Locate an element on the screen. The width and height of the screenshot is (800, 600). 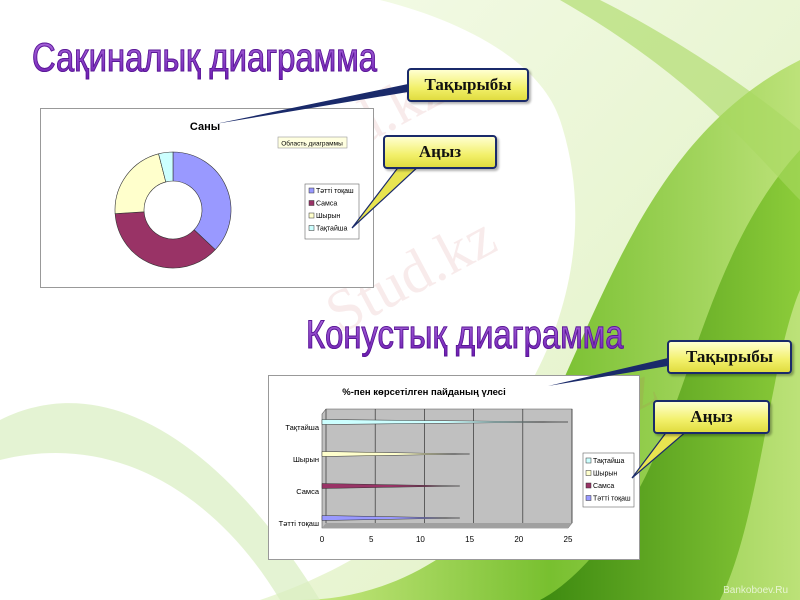
legend: Тақтайша Шырын Самса Тәтті тоқаш is located at coordinates (608, 480).